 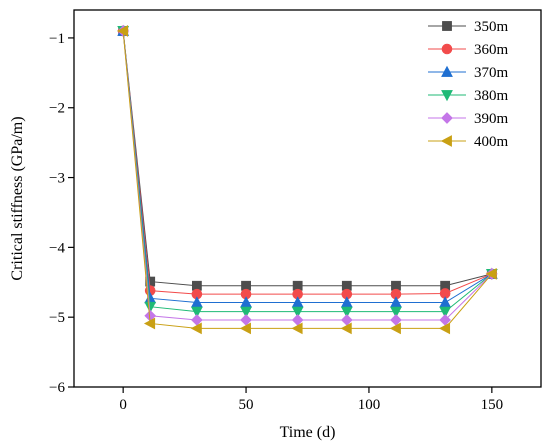 What do you see at coordinates (57, 318) in the screenshot?
I see `y-tick-label: −5` at bounding box center [57, 318].